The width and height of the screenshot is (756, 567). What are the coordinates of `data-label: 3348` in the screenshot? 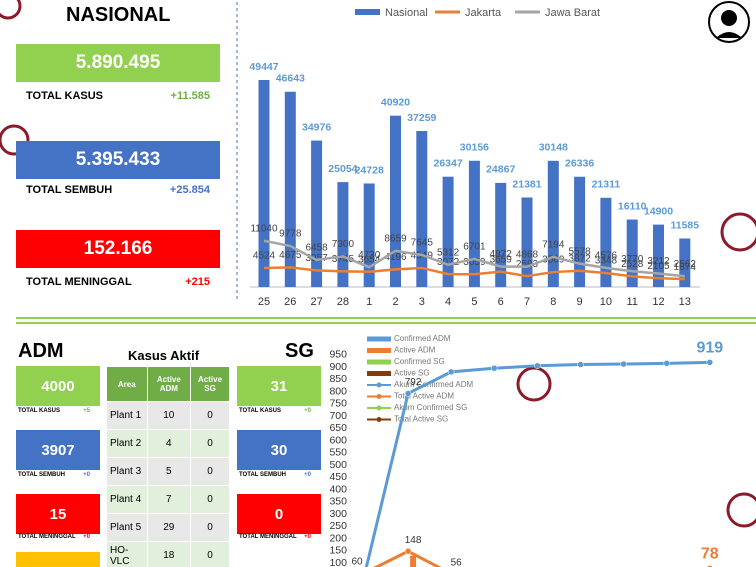 It's located at (606, 261).